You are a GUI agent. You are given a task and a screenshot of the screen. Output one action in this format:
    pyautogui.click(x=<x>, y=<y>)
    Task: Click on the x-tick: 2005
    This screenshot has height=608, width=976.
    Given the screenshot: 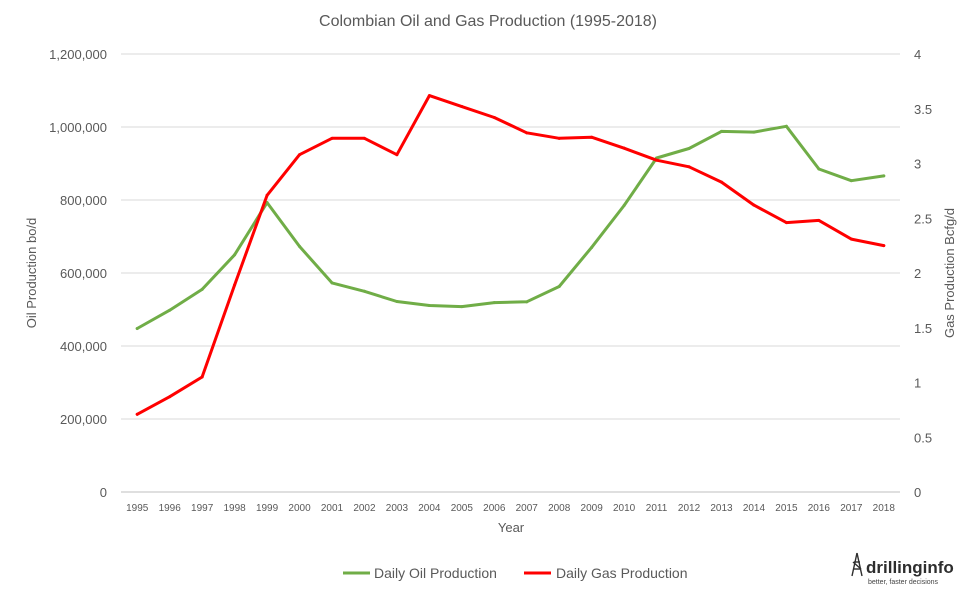 What is the action you would take?
    pyautogui.click(x=462, y=508)
    